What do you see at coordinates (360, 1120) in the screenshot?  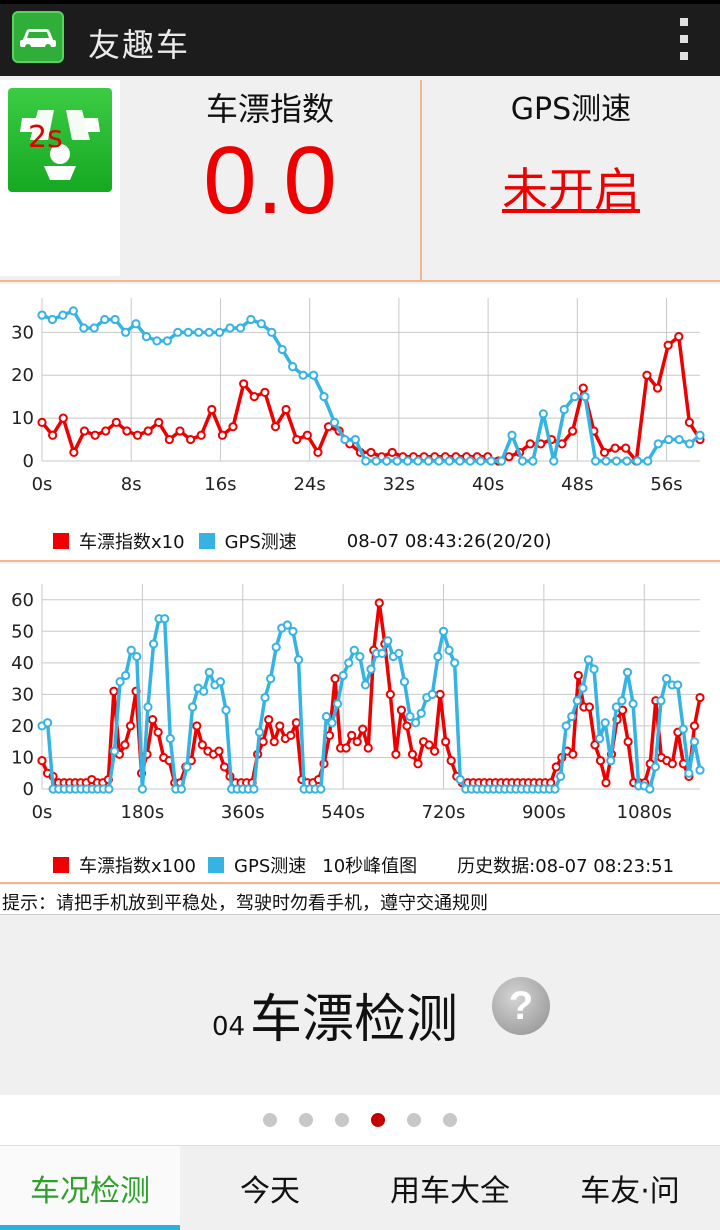 I see `page-indicator` at bounding box center [360, 1120].